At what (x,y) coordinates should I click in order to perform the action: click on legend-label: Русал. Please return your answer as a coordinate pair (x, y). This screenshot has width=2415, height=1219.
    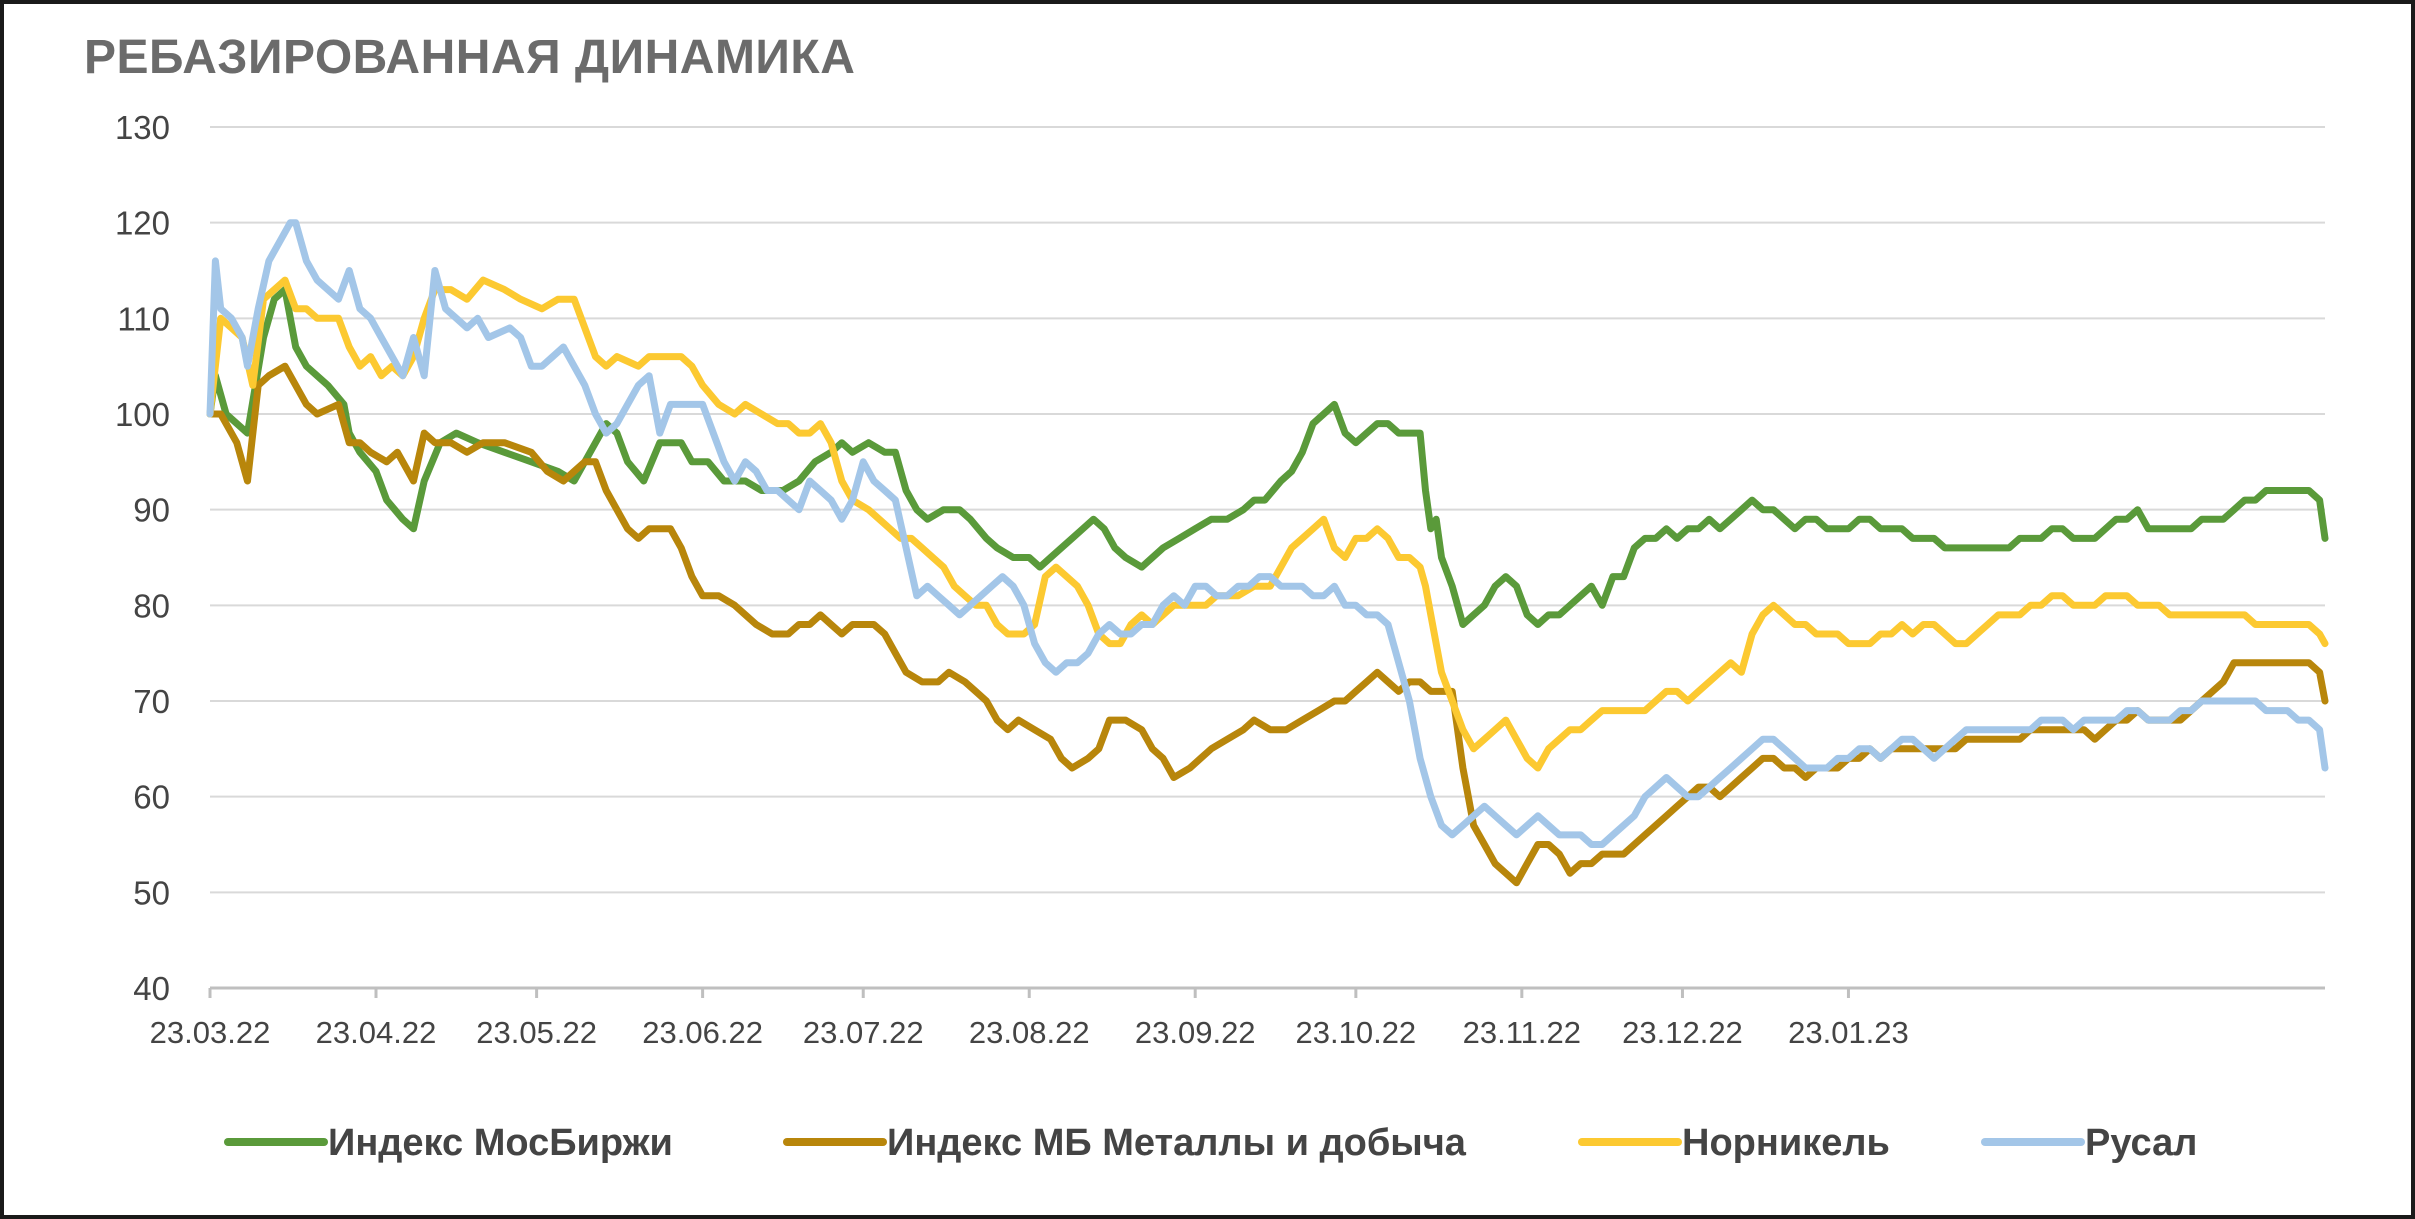
    Looking at the image, I should click on (2141, 1143).